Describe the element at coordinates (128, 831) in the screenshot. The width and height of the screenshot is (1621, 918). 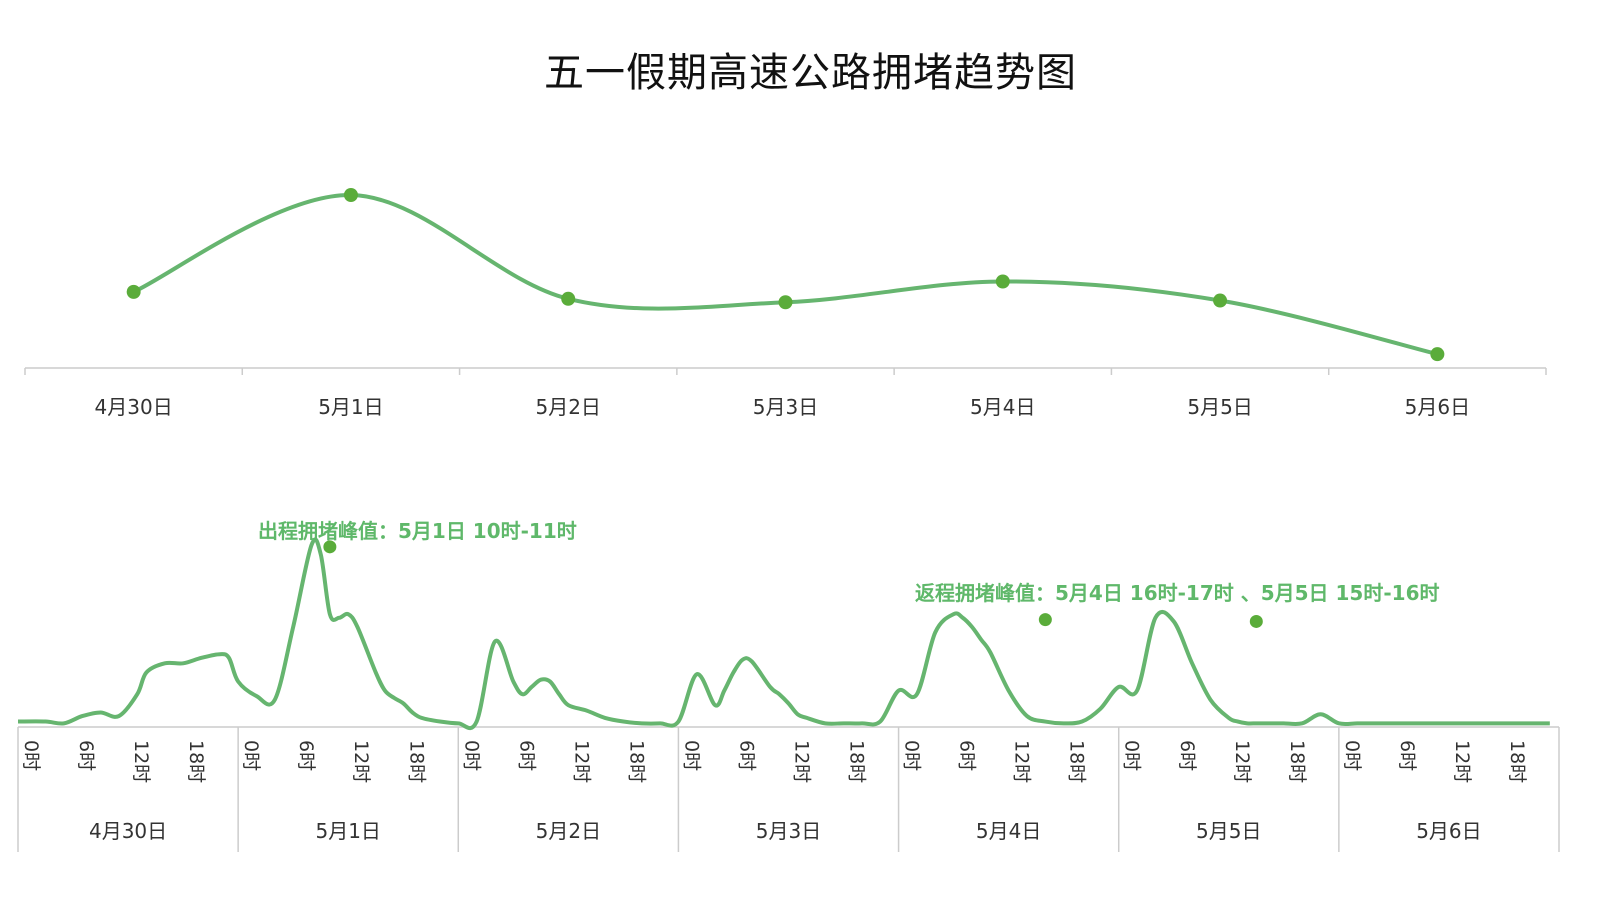
I see `chart2-day-label: 4月30日` at that location.